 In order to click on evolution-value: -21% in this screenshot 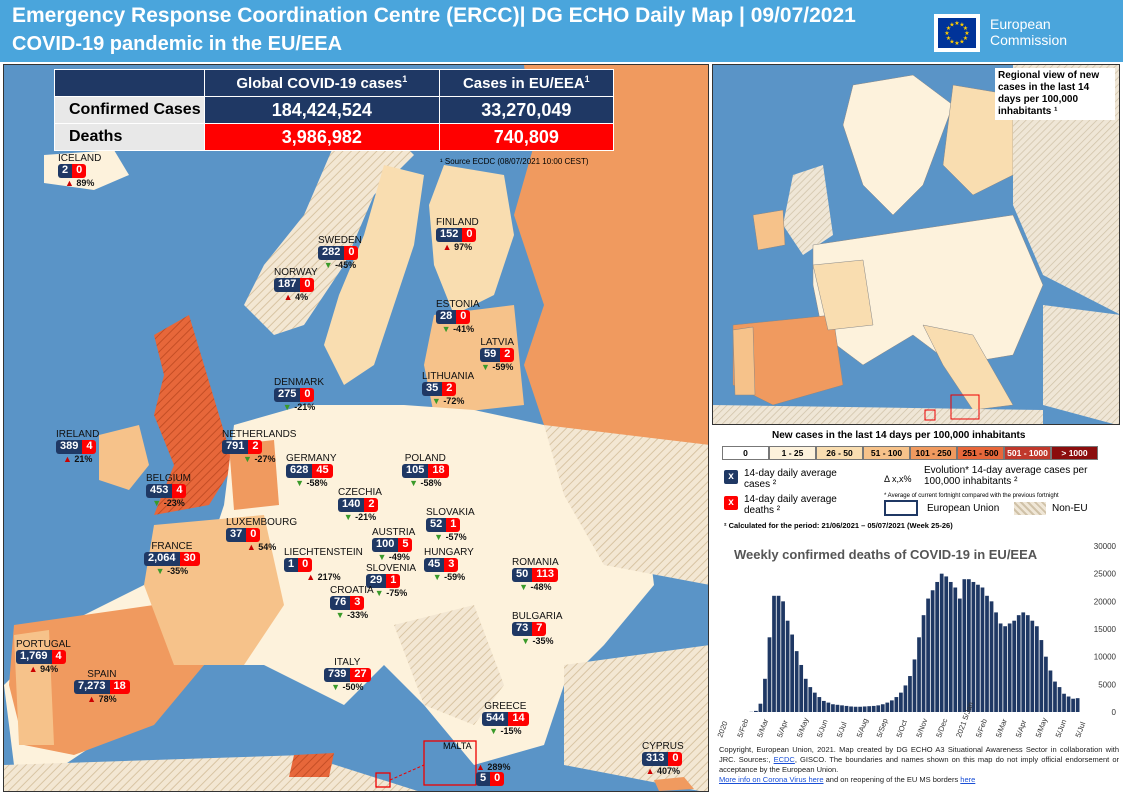, I will do `click(366, 517)`.